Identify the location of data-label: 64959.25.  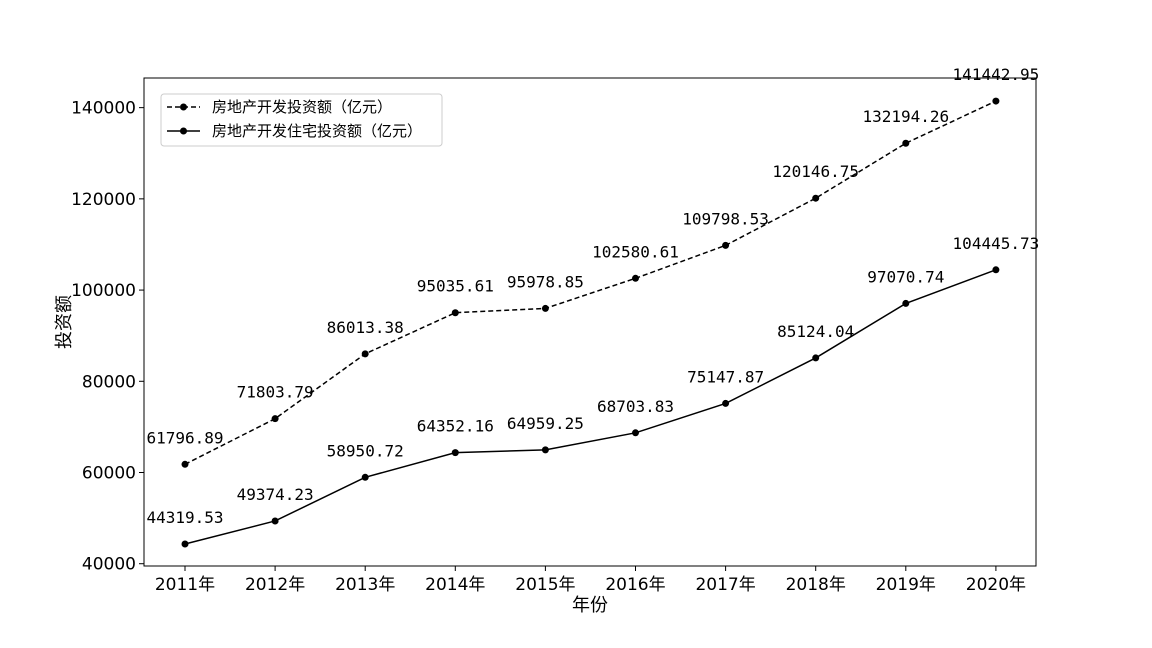
(545, 423).